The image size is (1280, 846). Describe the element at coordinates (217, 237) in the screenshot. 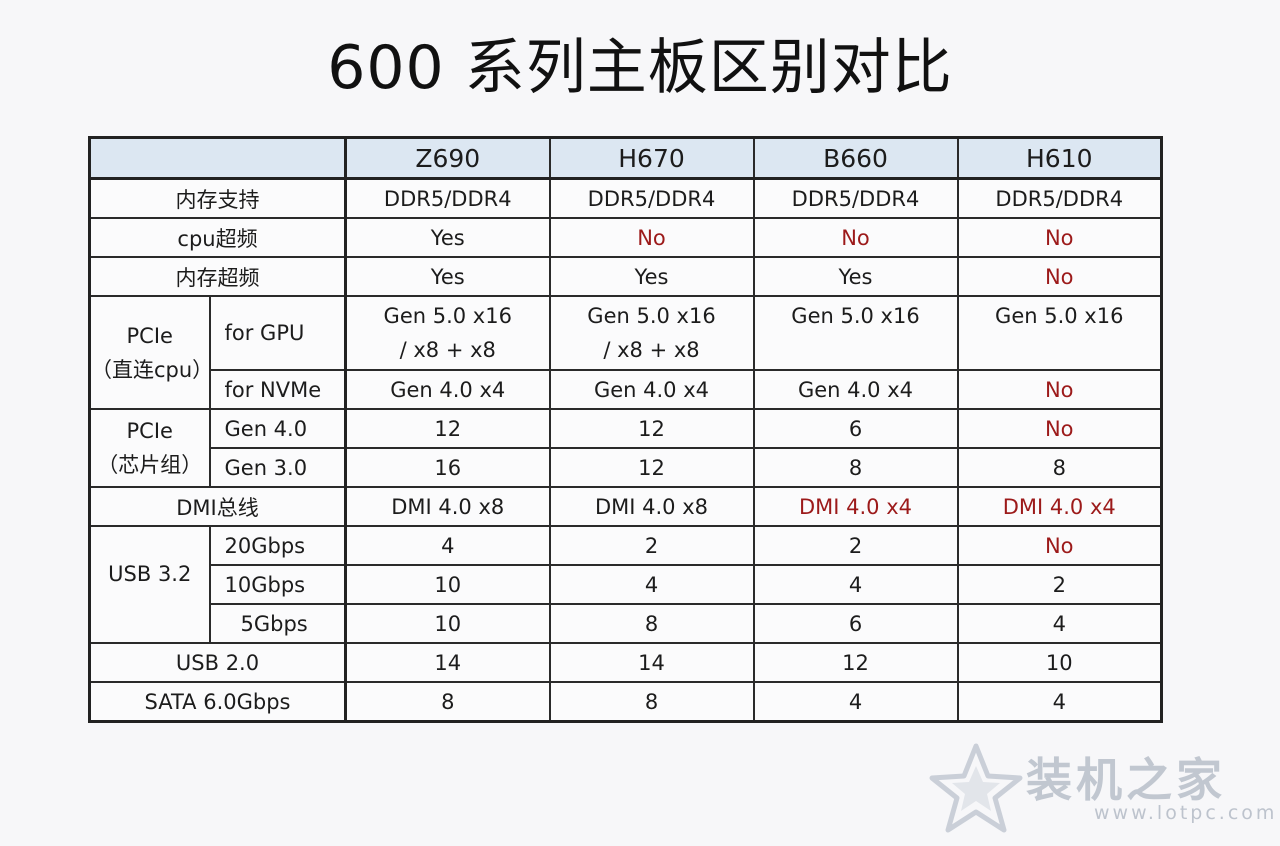

I see `row-label: cpu超频` at that location.